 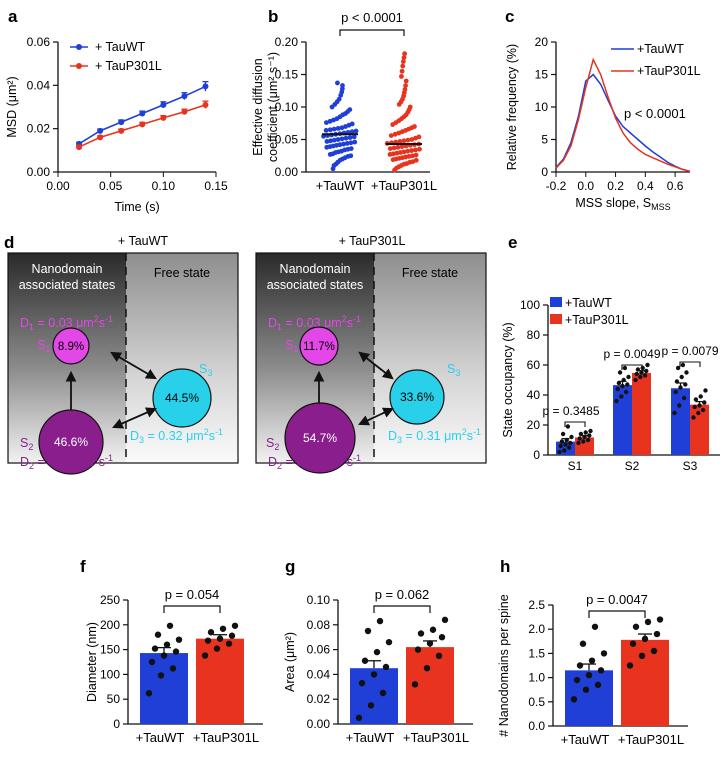 I want to click on p-value-label: p = 0.062, so click(x=402, y=594).